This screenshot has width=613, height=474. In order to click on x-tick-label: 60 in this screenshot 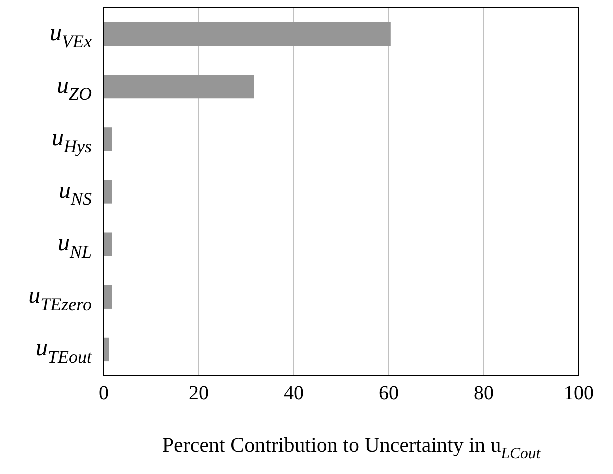, I will do `click(389, 393)`.